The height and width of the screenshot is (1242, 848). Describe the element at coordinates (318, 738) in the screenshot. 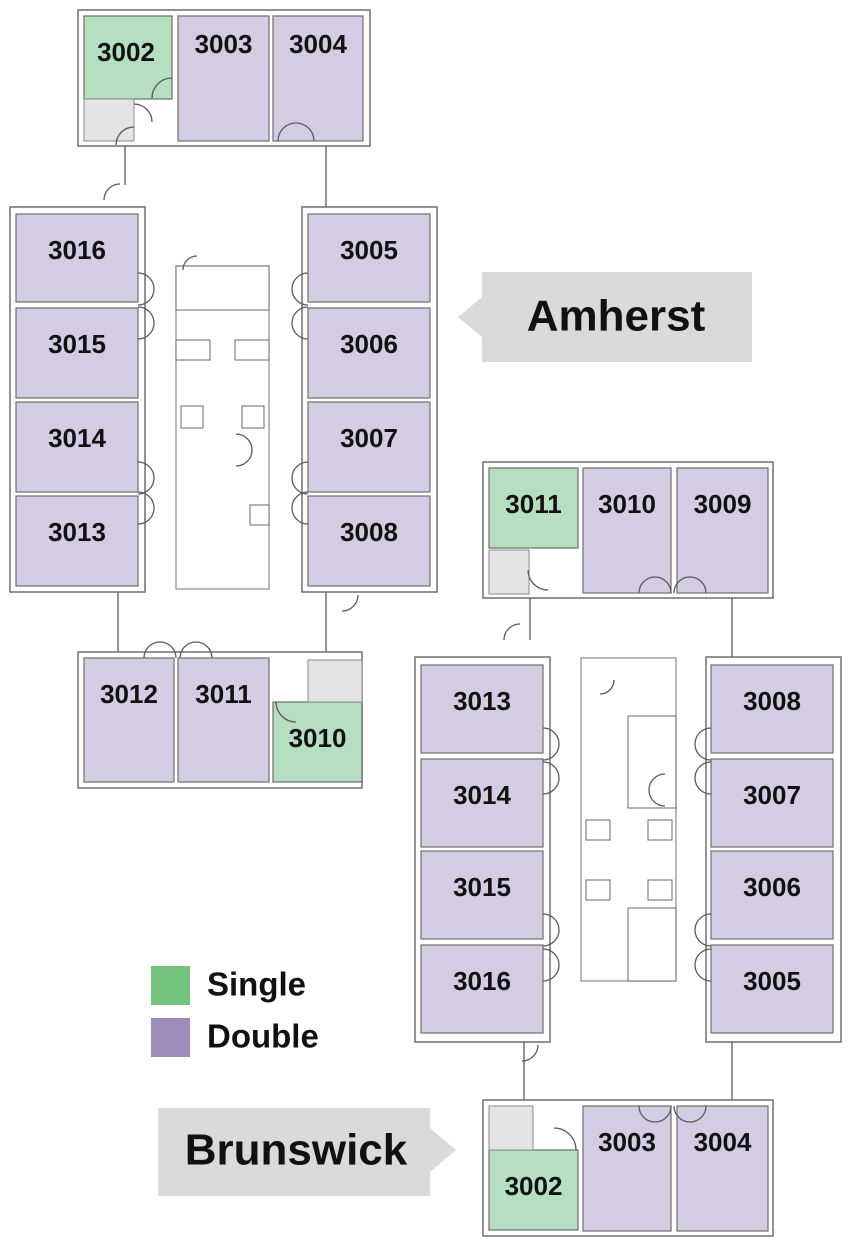

I see `room-label-amherst-3010: 3010` at that location.